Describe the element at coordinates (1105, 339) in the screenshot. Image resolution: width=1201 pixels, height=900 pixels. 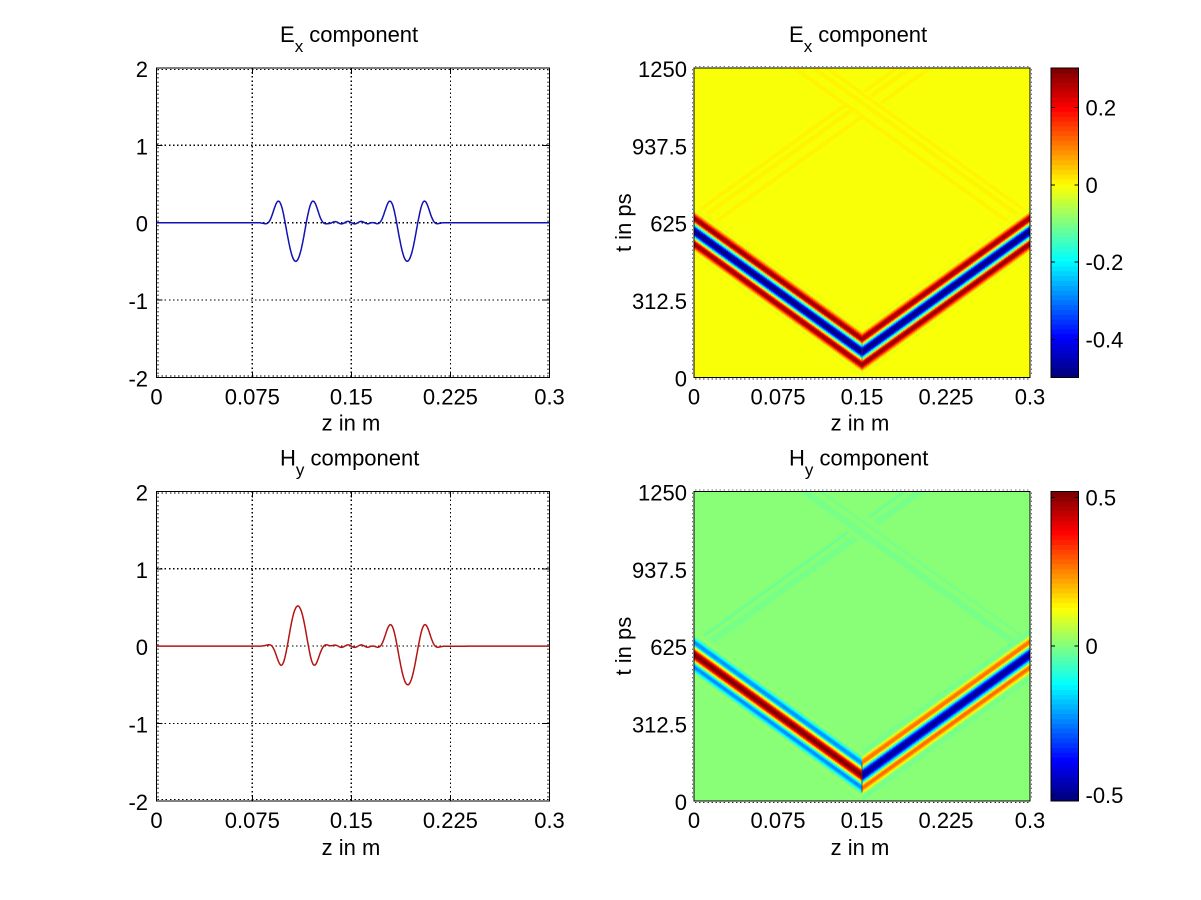
I see `svg-text: -0.4` at that location.